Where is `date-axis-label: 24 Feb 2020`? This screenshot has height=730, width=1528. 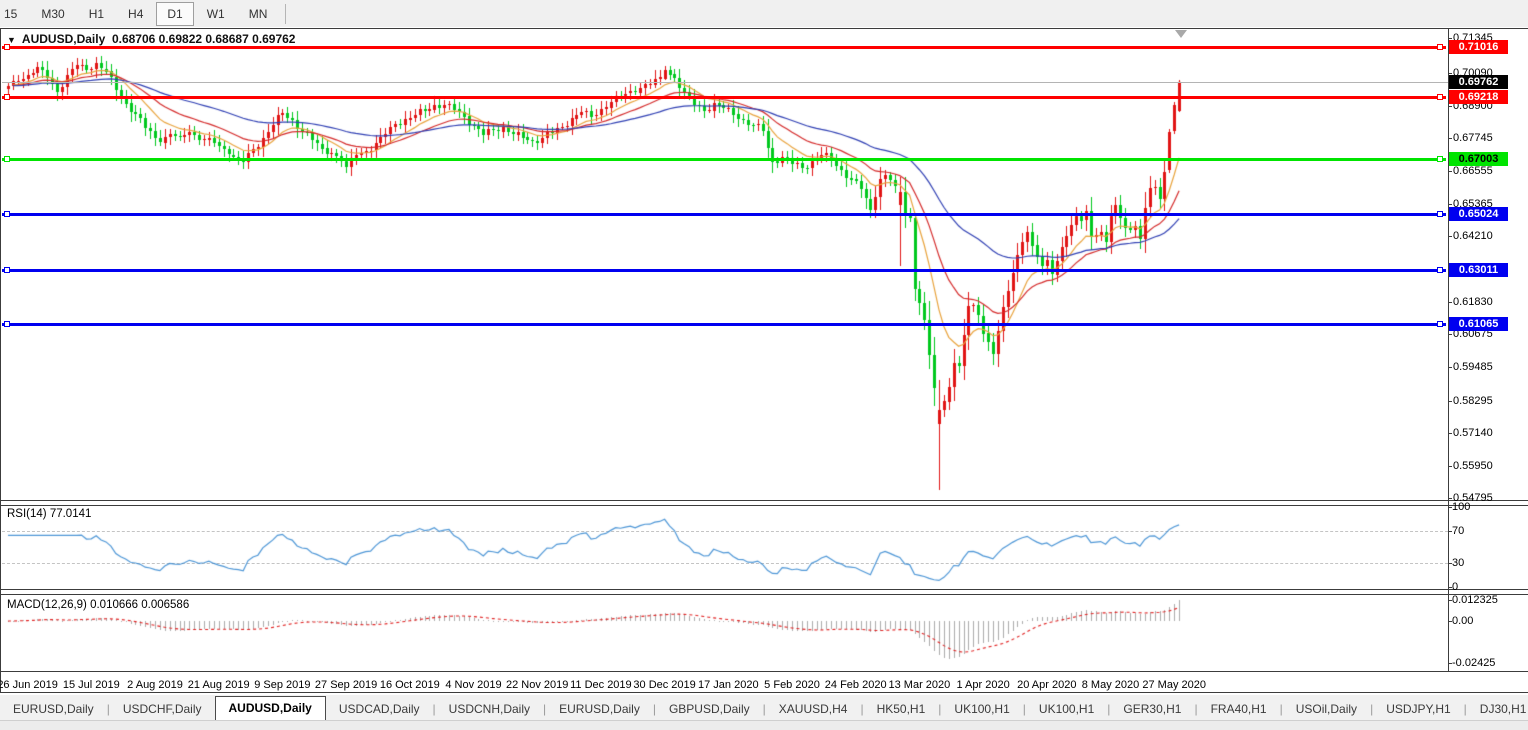 date-axis-label: 24 Feb 2020 is located at coordinates (855, 685).